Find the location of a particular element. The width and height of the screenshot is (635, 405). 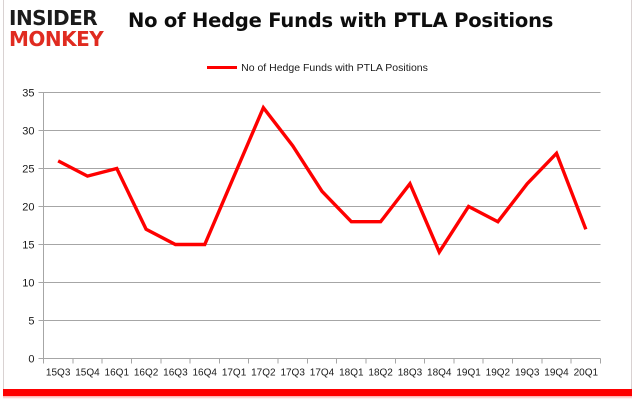

x-axis-tick-label: 18Q4 is located at coordinates (439, 373).